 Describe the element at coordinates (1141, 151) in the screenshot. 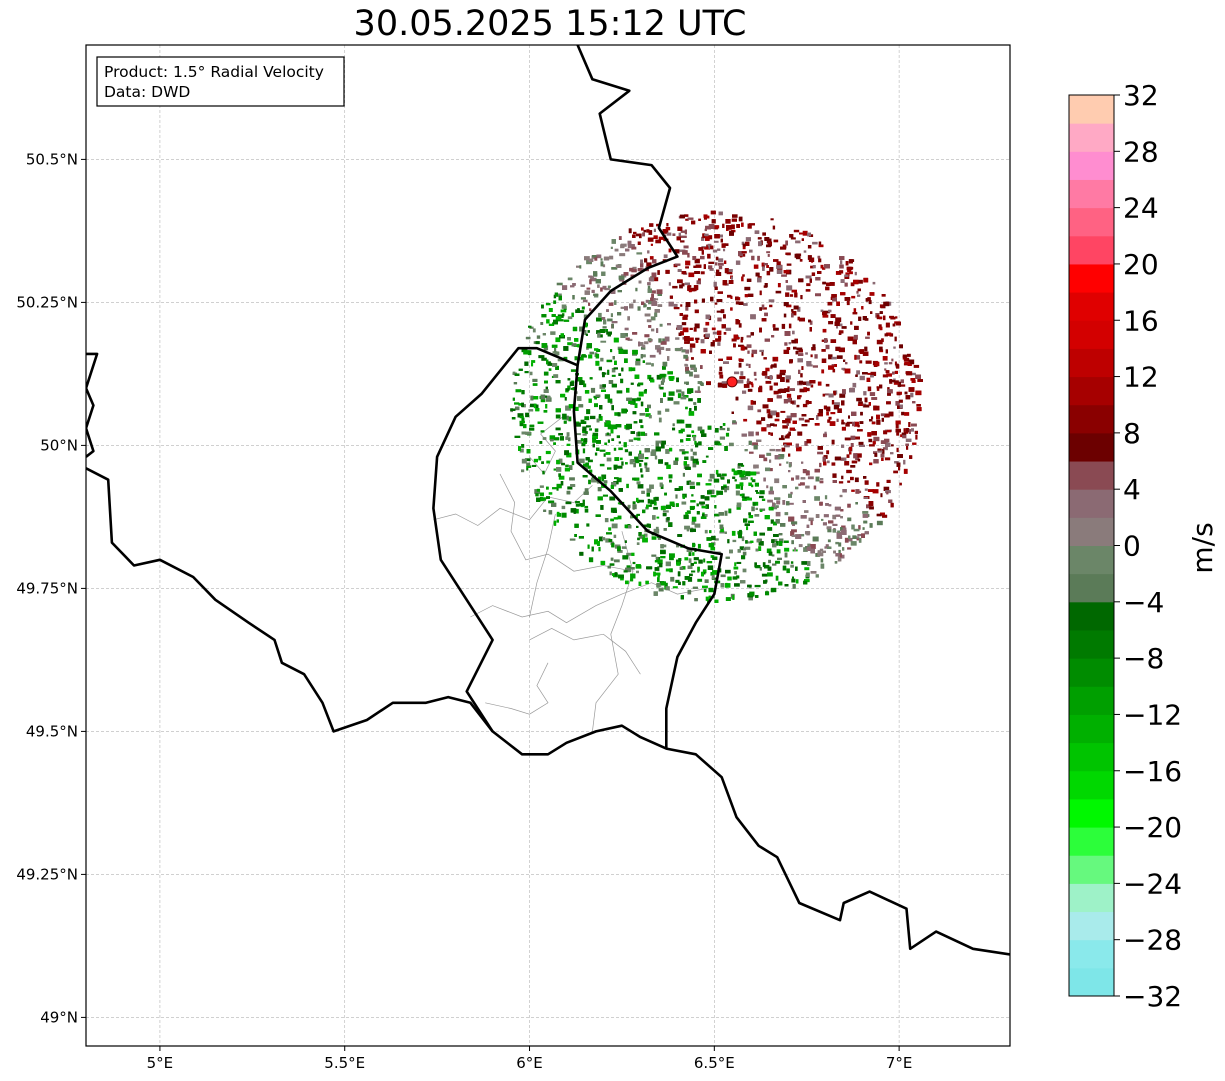

I see `colorbar-tick-label: 28` at that location.